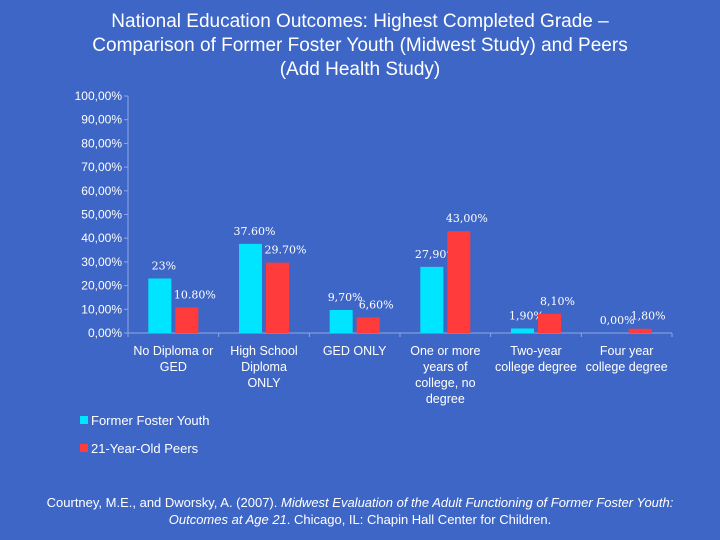 This screenshot has width=720, height=540. What do you see at coordinates (84, 420) in the screenshot?
I see `legend-swatch-foster` at bounding box center [84, 420].